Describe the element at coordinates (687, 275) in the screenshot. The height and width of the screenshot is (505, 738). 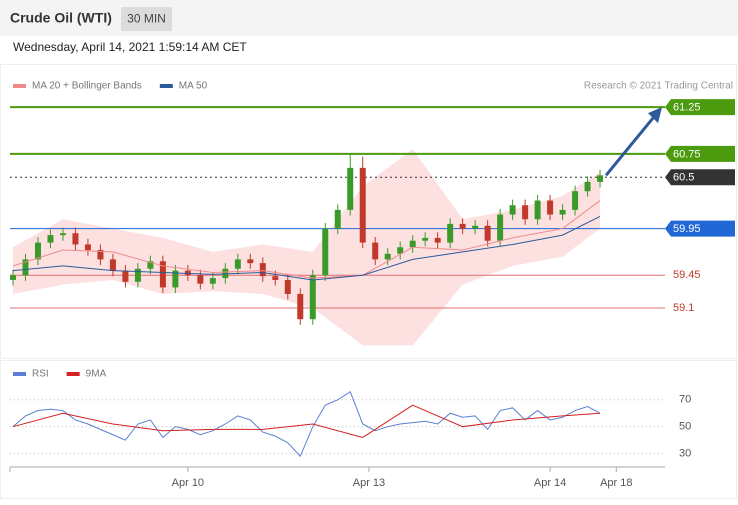
I see `level-label: 59.45` at that location.